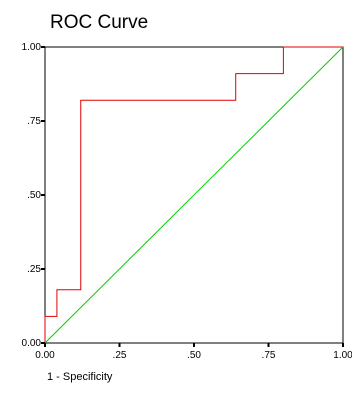  I want to click on x-tick-label: 1.00, so click(342, 355).